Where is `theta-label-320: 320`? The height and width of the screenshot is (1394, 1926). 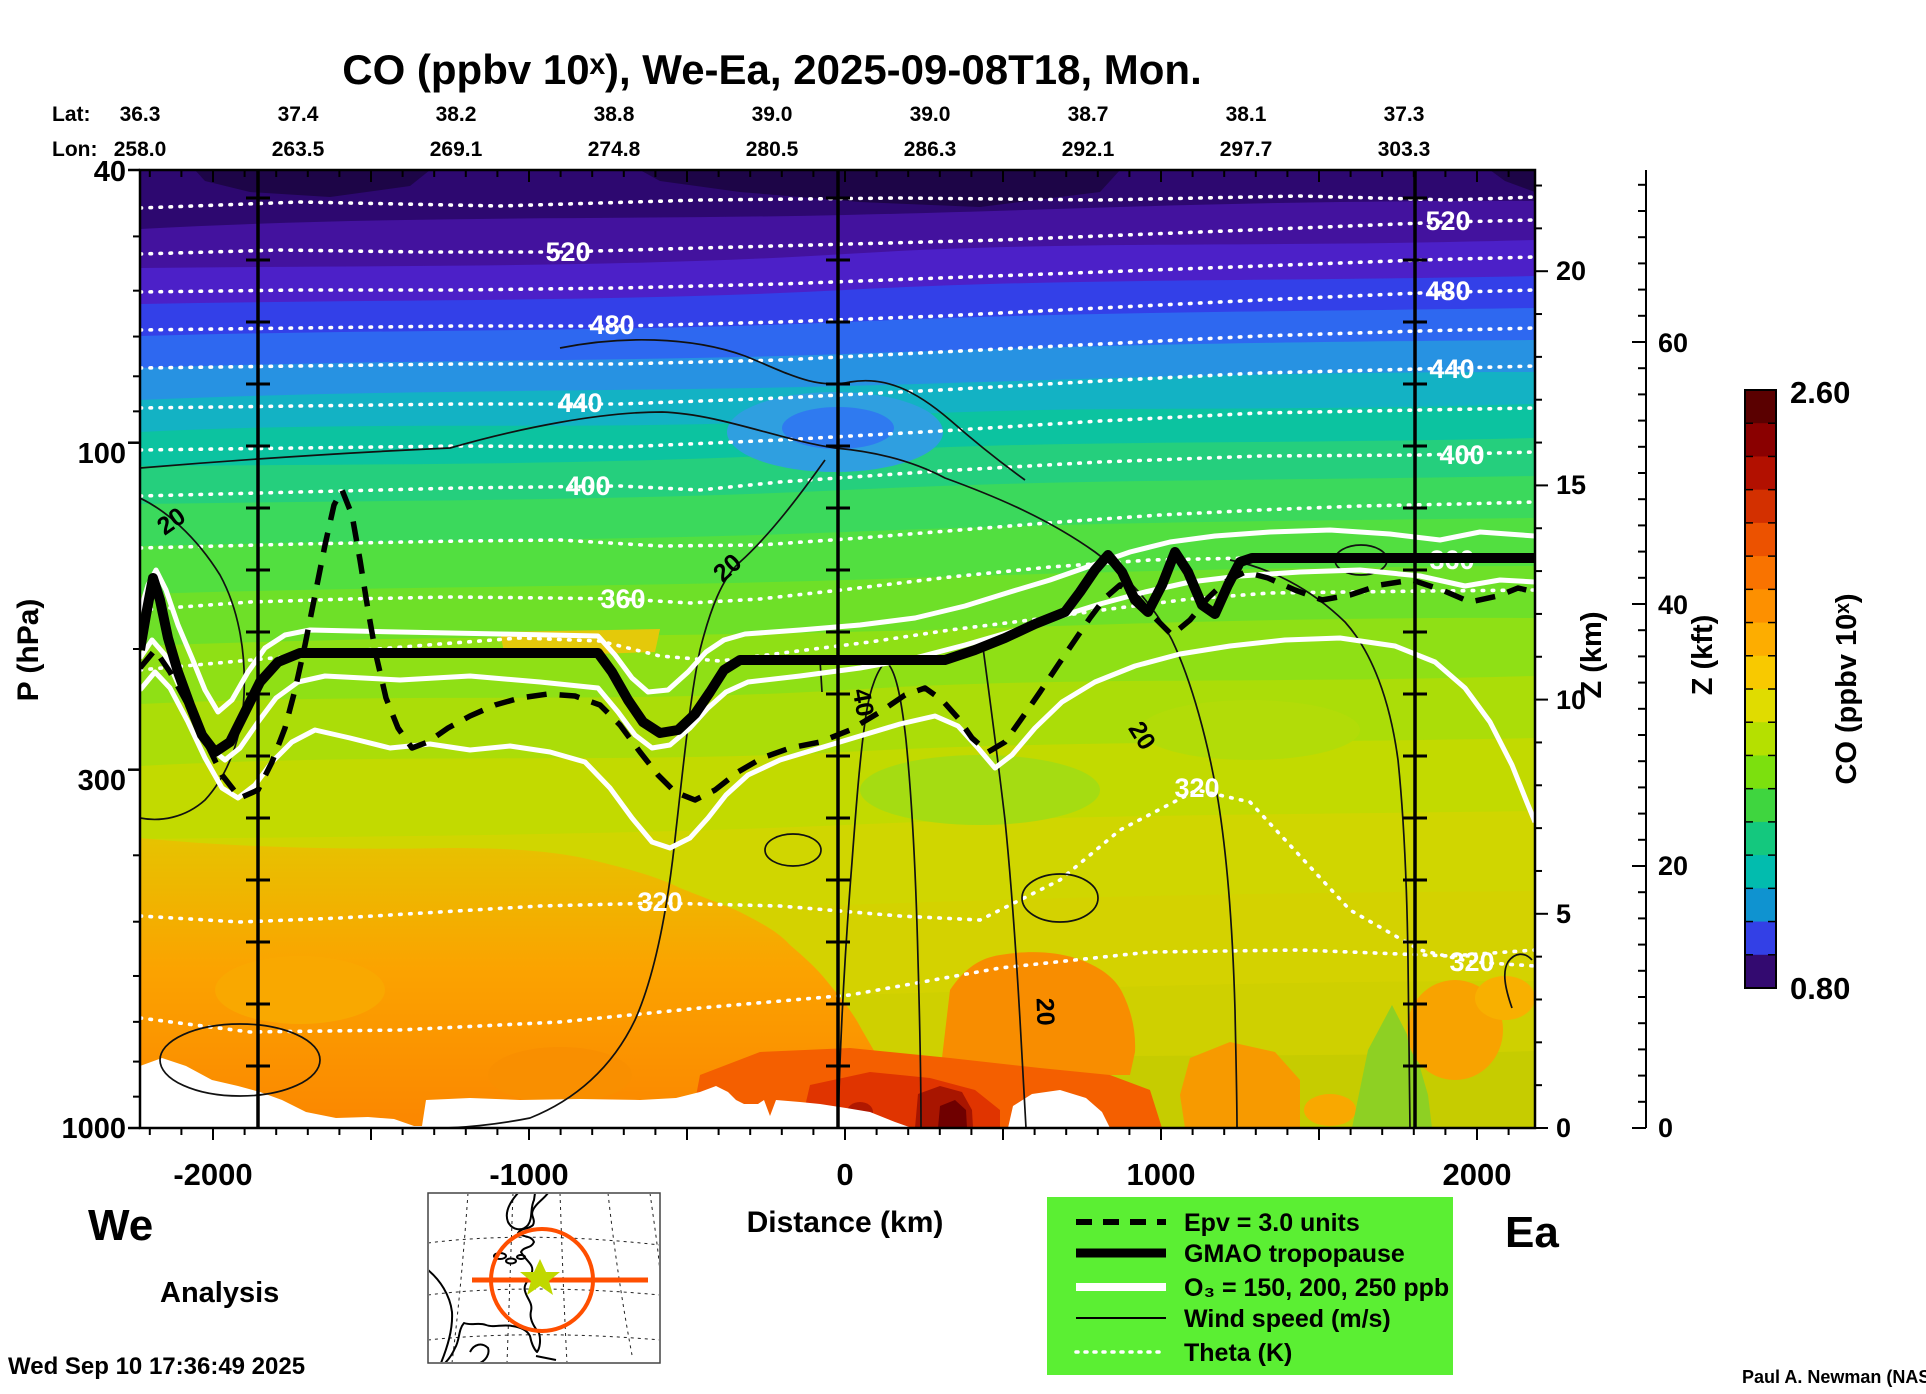 theta-label-320: 320 is located at coordinates (1196, 788).